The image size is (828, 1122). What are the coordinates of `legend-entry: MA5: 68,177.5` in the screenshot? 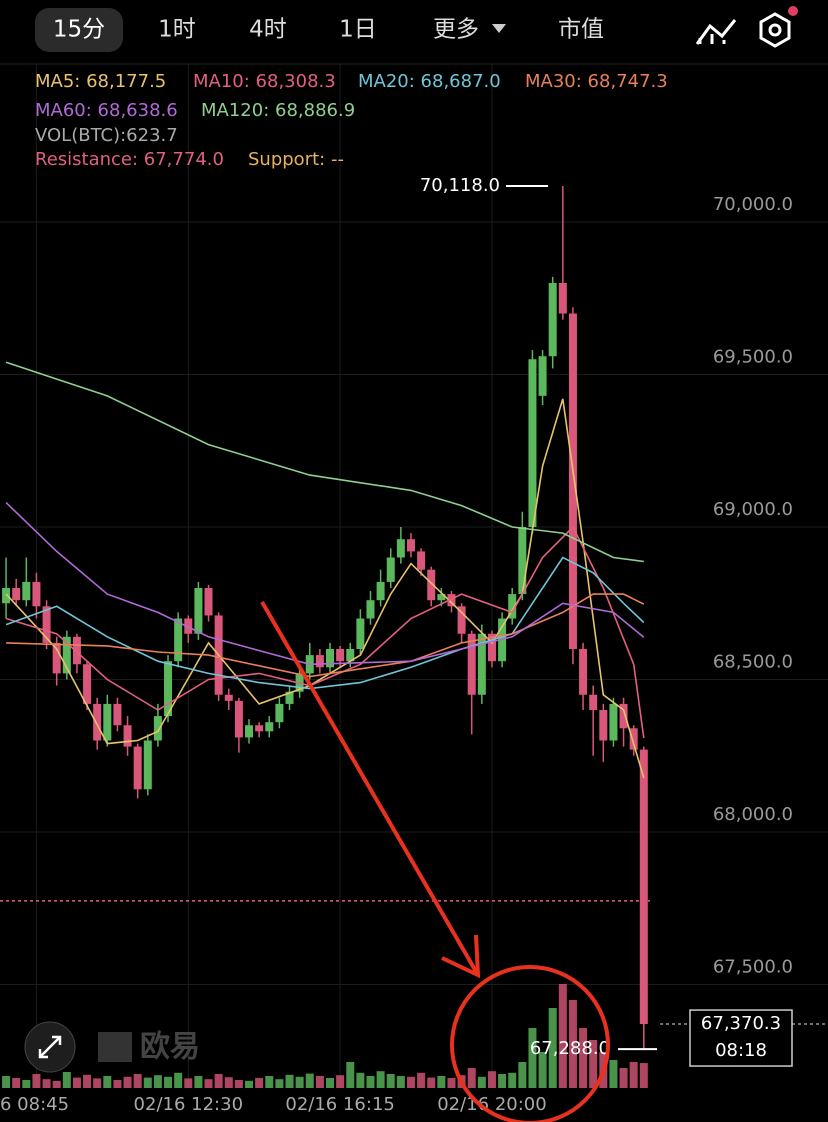 It's located at (100, 81).